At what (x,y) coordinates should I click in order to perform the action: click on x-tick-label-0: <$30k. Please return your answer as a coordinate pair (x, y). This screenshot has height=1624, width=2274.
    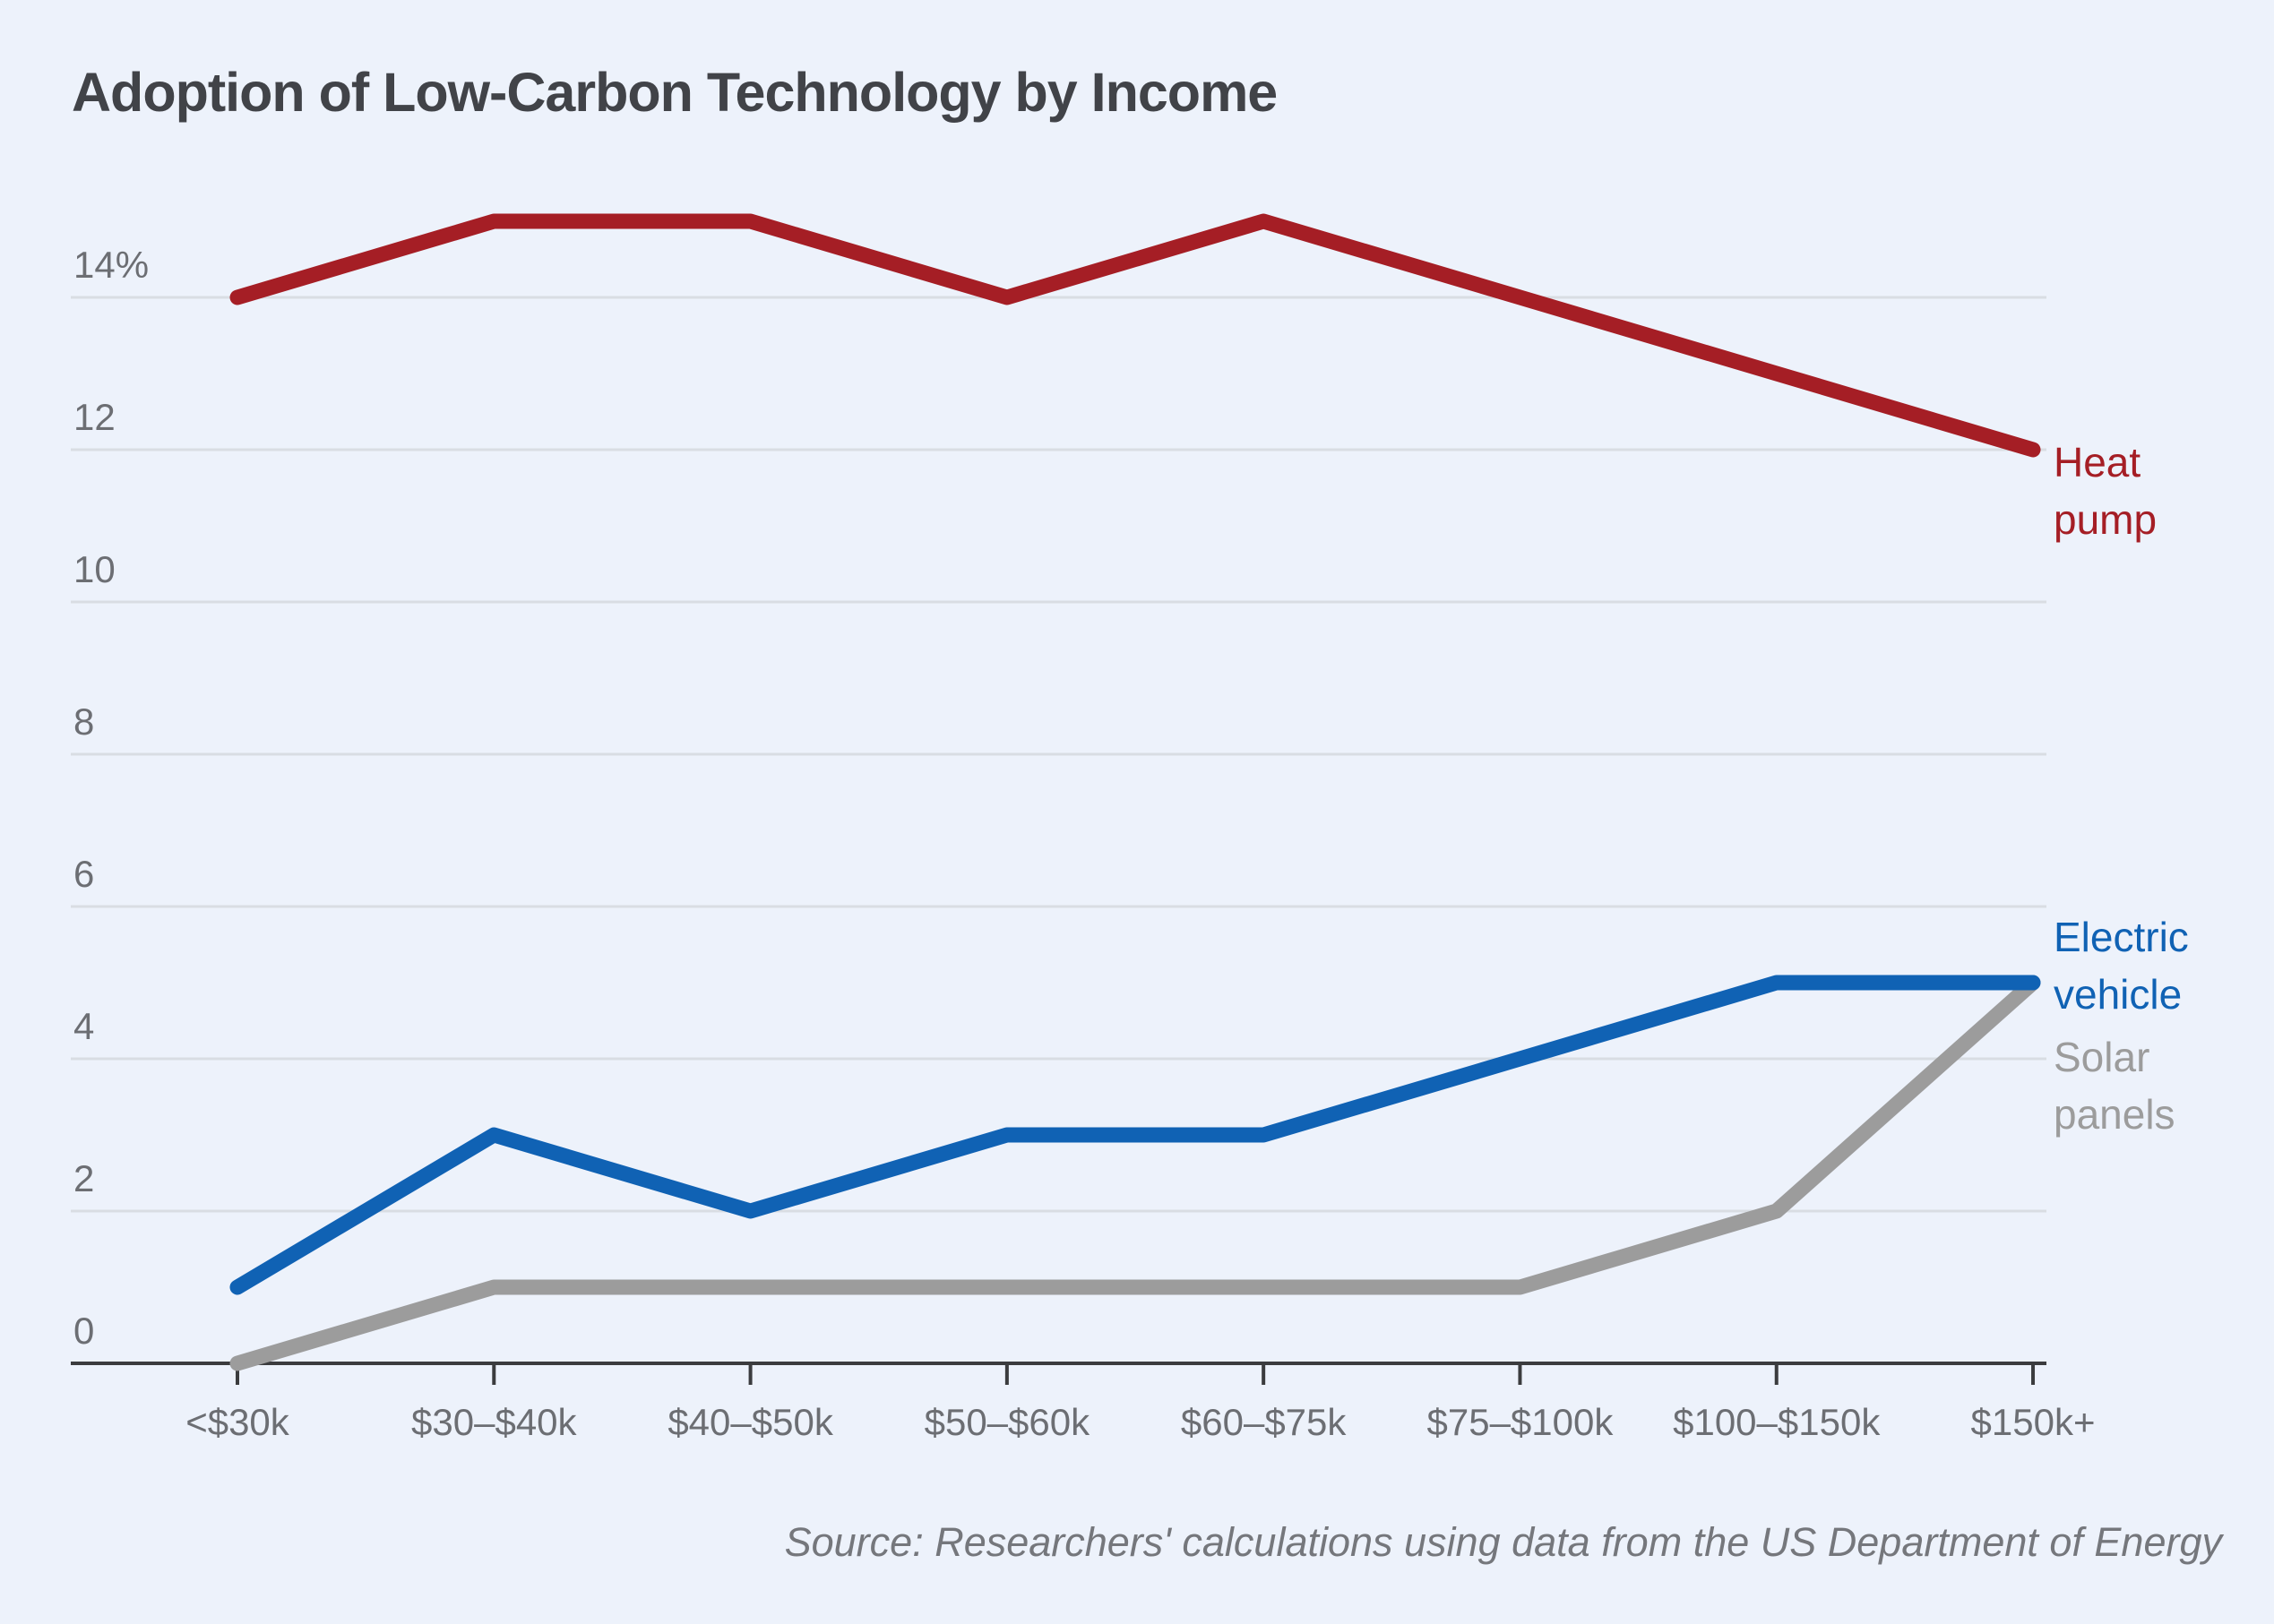
    Looking at the image, I should click on (238, 1422).